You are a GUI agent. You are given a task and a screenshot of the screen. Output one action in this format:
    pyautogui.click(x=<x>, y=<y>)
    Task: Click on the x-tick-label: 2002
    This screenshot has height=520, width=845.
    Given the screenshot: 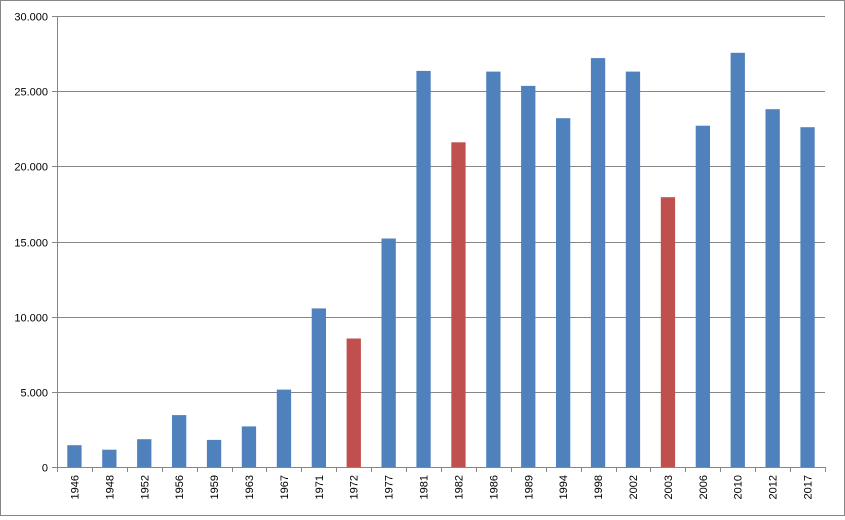 What is the action you would take?
    pyautogui.click(x=634, y=487)
    